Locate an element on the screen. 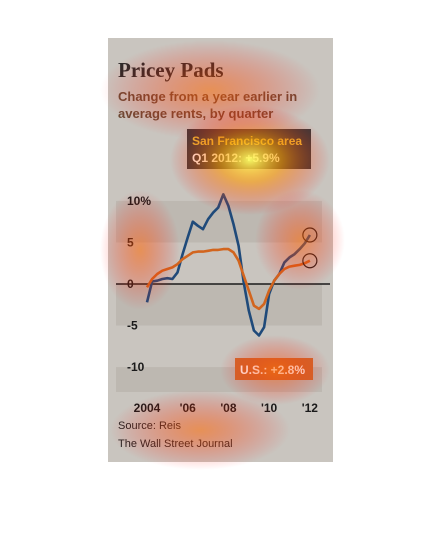 The image size is (442, 556). x-tick-label: 2004 is located at coordinates (147, 408).